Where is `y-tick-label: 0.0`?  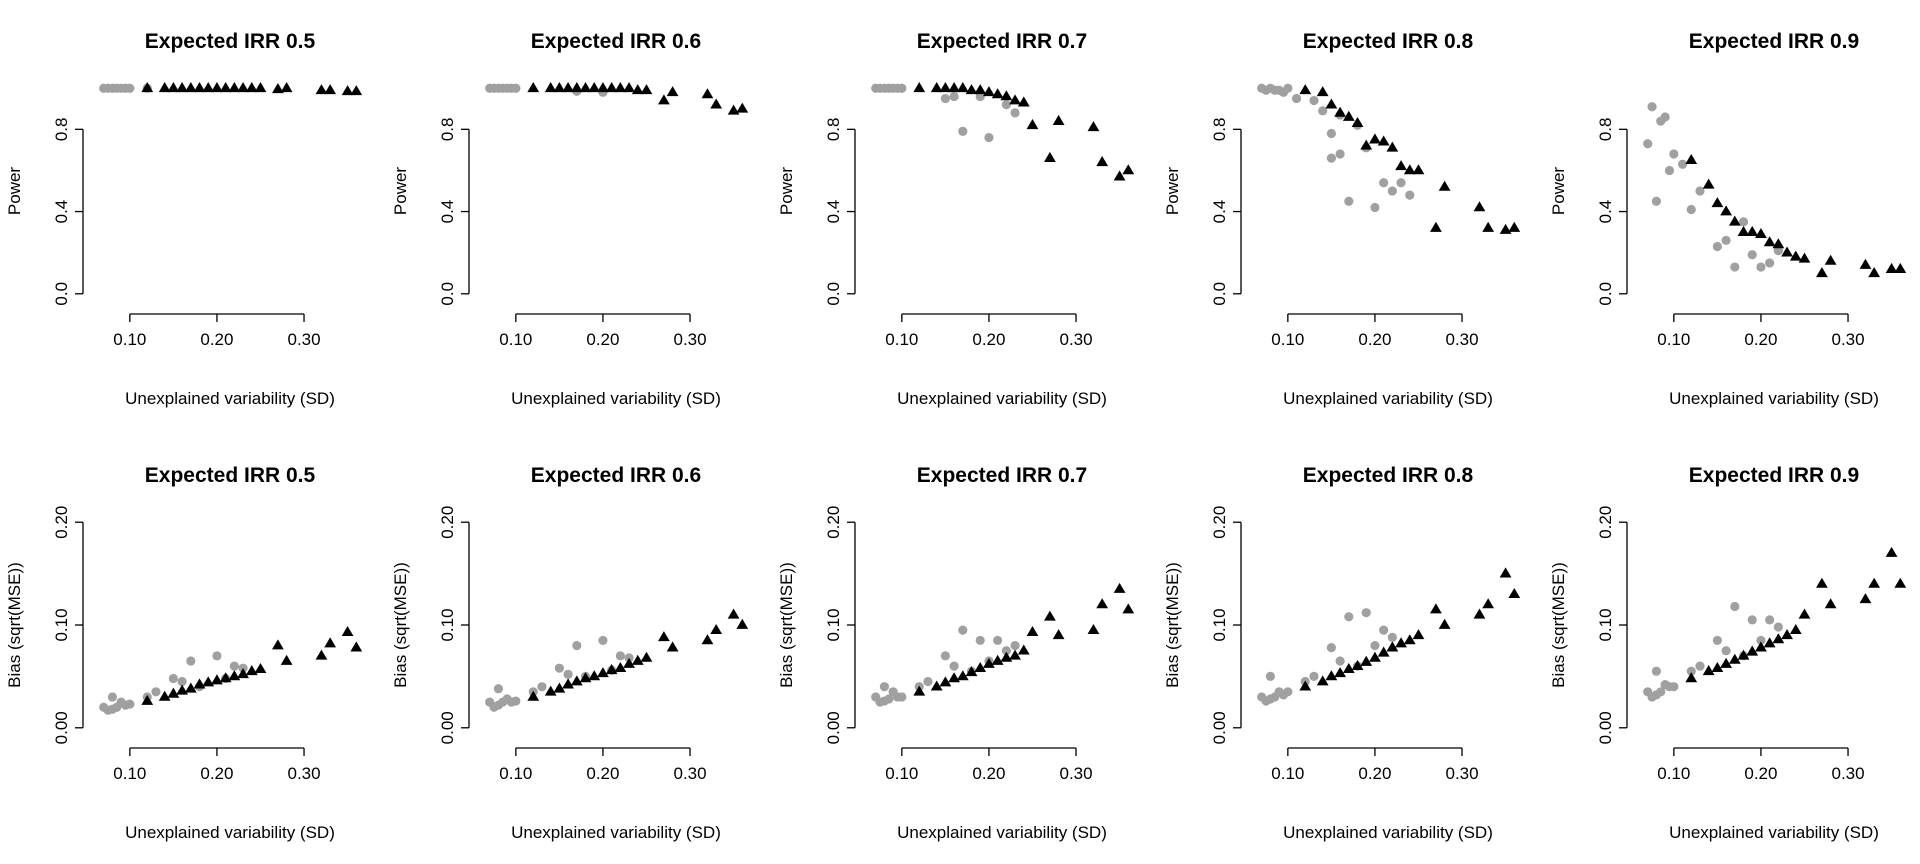 y-tick-label: 0.0 is located at coordinates (833, 294).